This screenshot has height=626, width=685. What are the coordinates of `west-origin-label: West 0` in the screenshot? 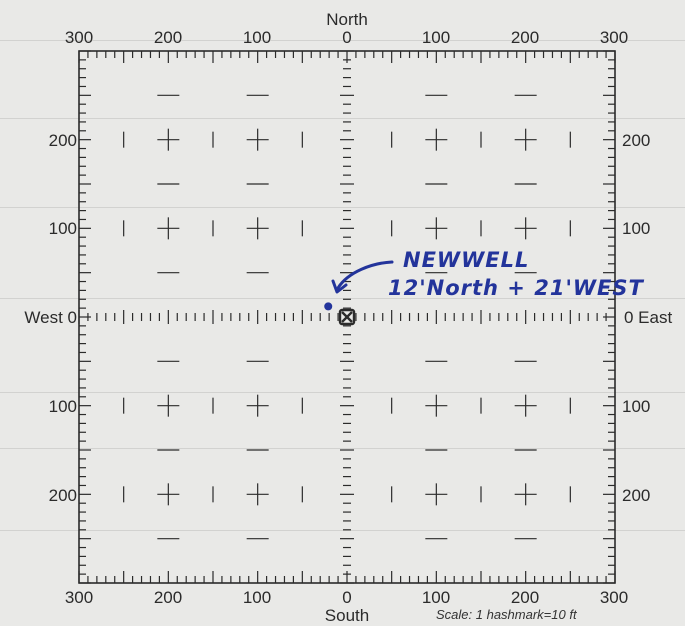 It's located at (50, 317).